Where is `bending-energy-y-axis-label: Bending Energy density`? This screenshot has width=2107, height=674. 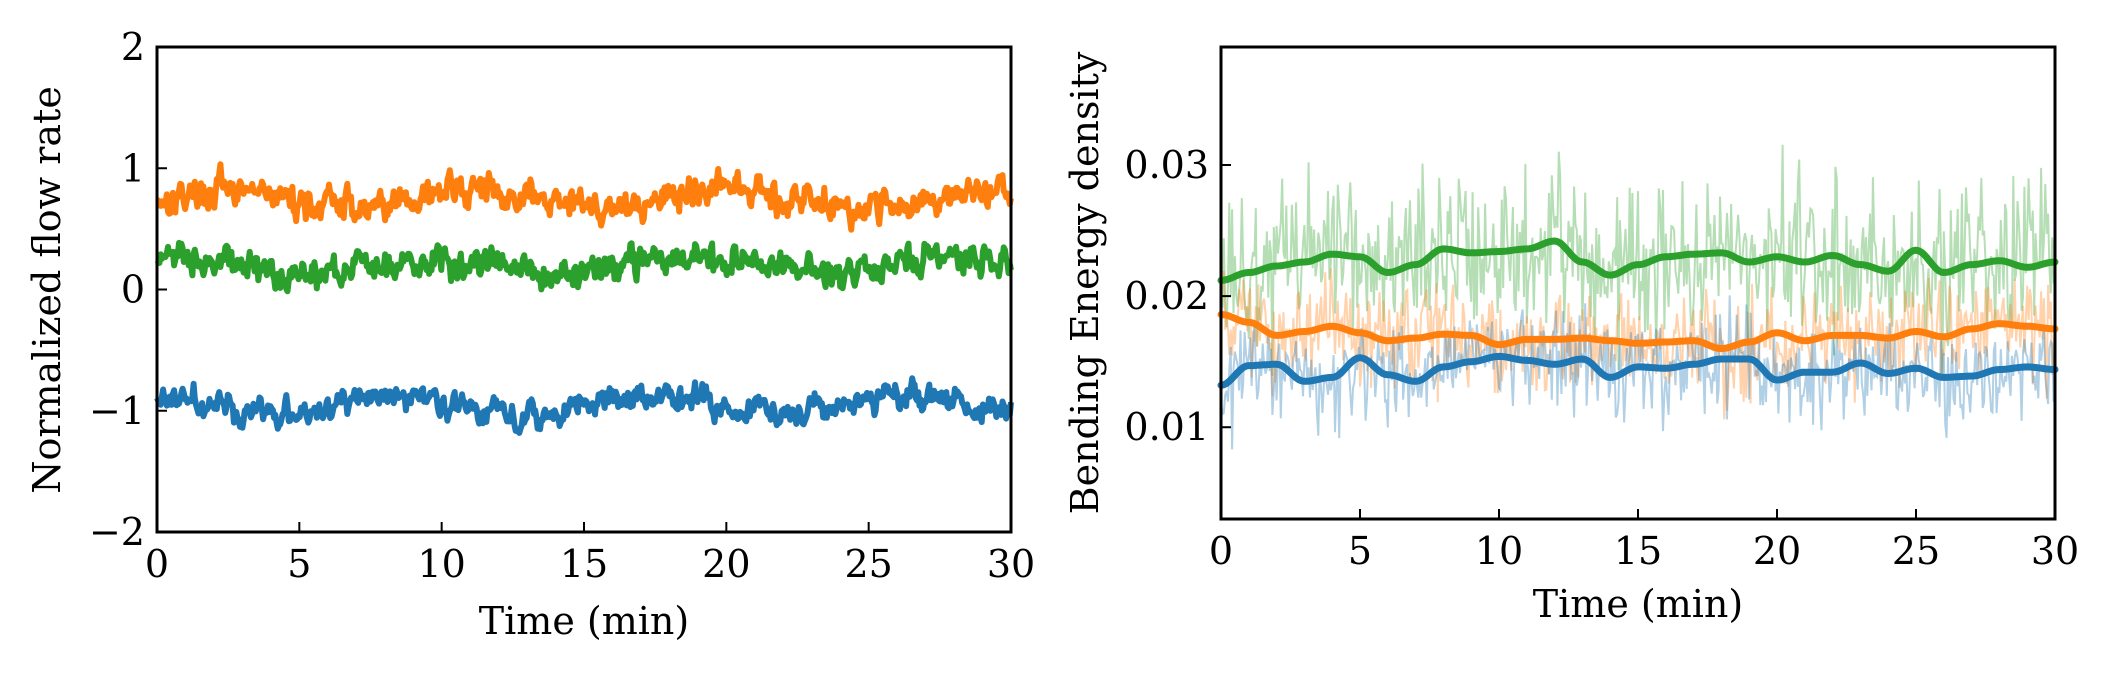
bending-energy-y-axis-label: Bending Energy density is located at coordinates (1085, 282).